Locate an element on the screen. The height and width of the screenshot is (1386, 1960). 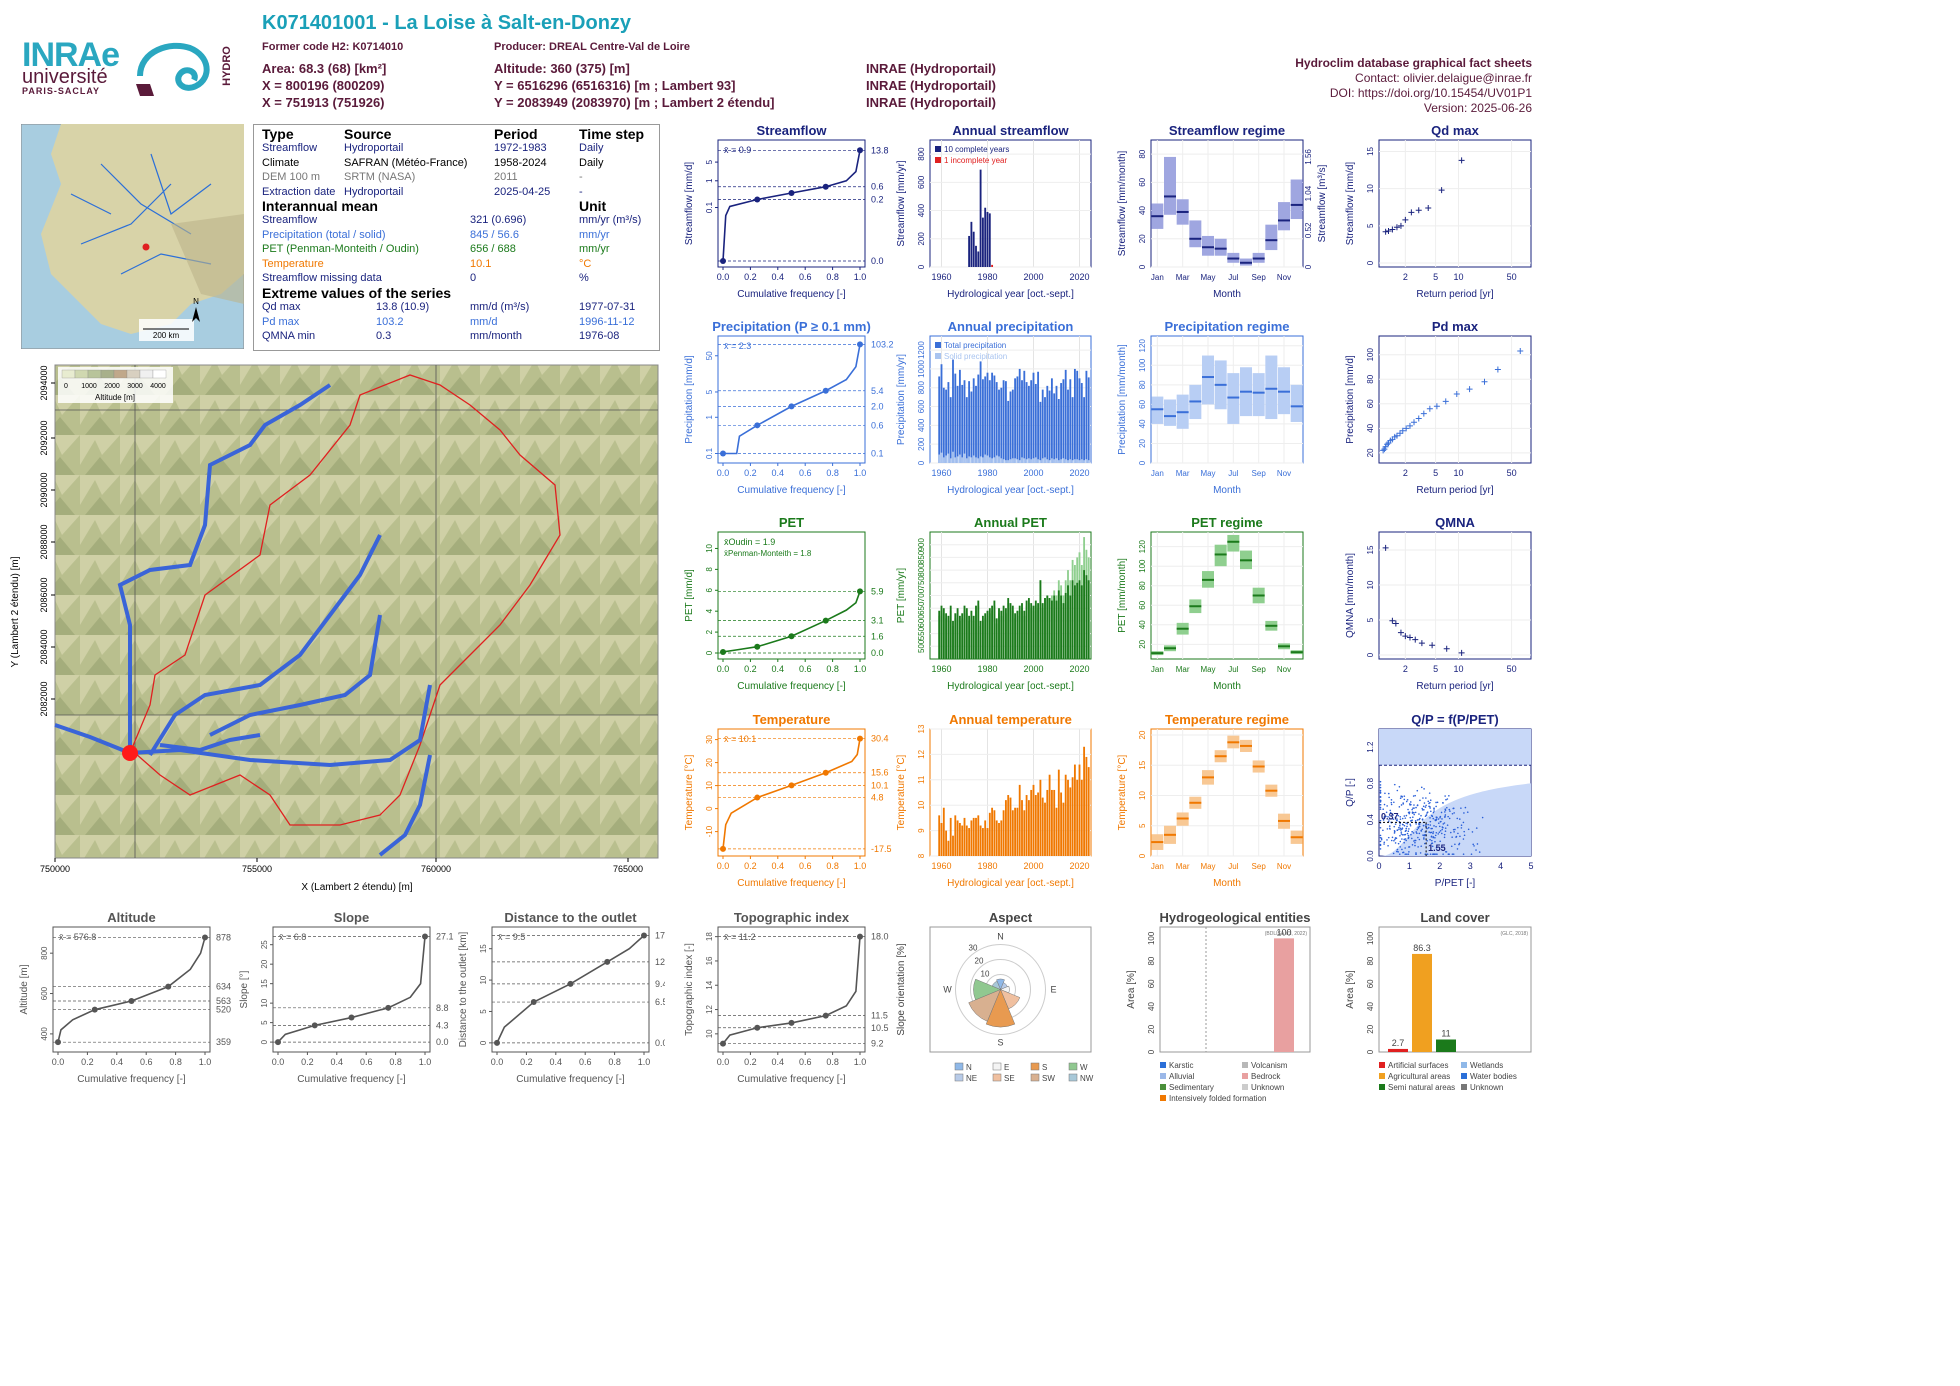
source-label: (GLC, 2018) is located at coordinates (1514, 934).